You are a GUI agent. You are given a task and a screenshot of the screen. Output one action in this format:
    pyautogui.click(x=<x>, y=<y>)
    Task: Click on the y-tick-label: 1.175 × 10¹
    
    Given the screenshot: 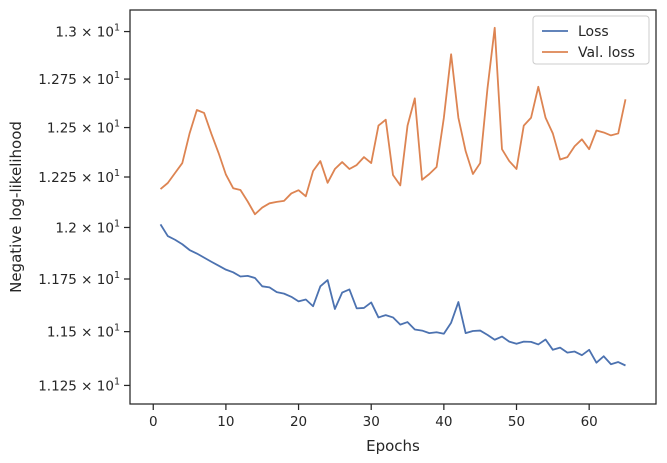 What is the action you would take?
    pyautogui.click(x=79, y=279)
    